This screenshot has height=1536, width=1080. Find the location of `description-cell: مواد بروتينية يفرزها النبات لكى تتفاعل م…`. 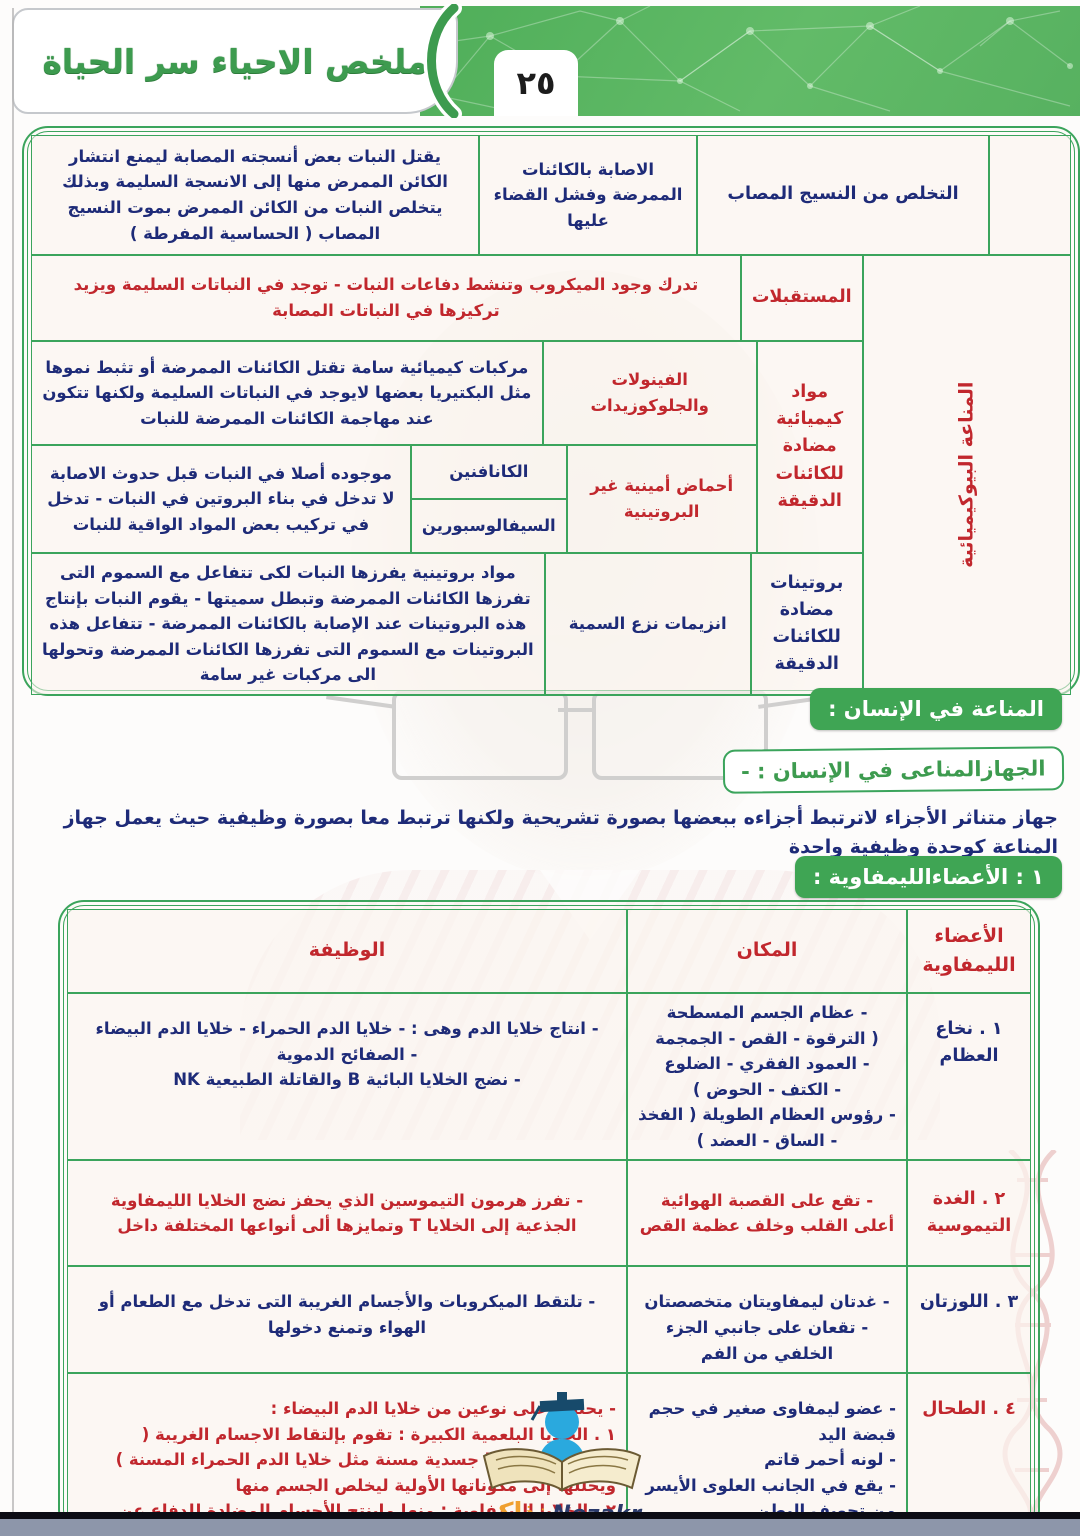

description-cell: مواد بروتينية يفرزها النبات لكى تتفاعل م… is located at coordinates (288, 624).